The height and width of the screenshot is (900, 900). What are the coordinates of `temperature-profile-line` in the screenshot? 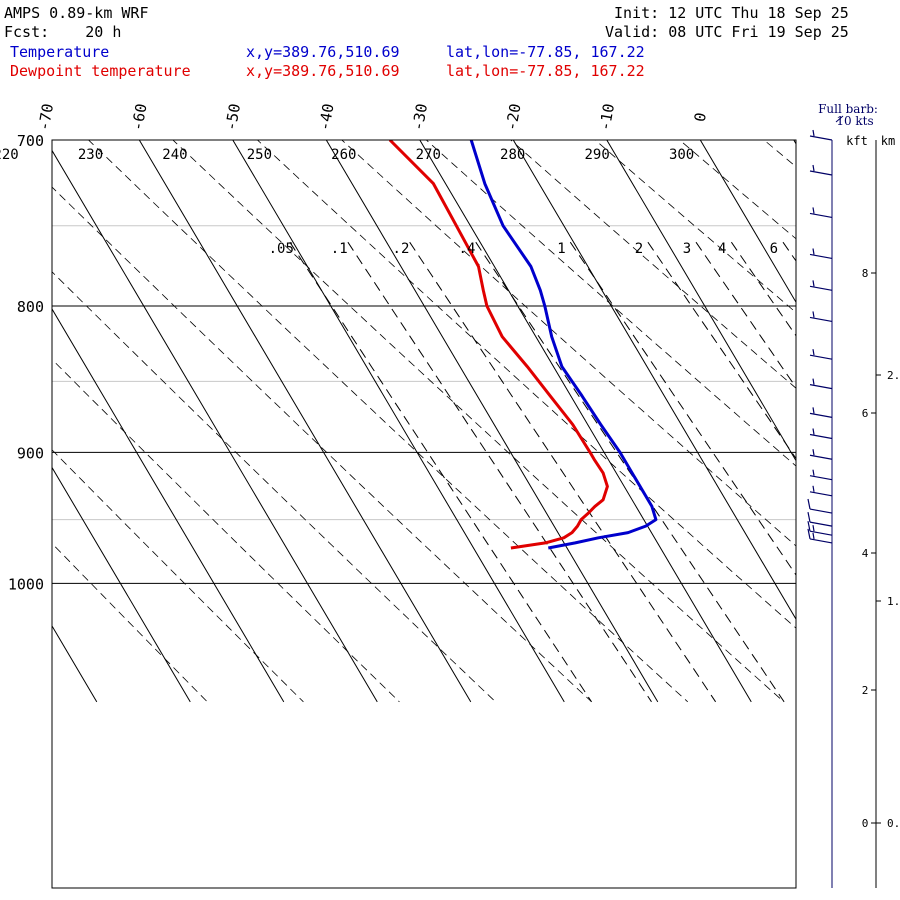 It's located at (563, 345).